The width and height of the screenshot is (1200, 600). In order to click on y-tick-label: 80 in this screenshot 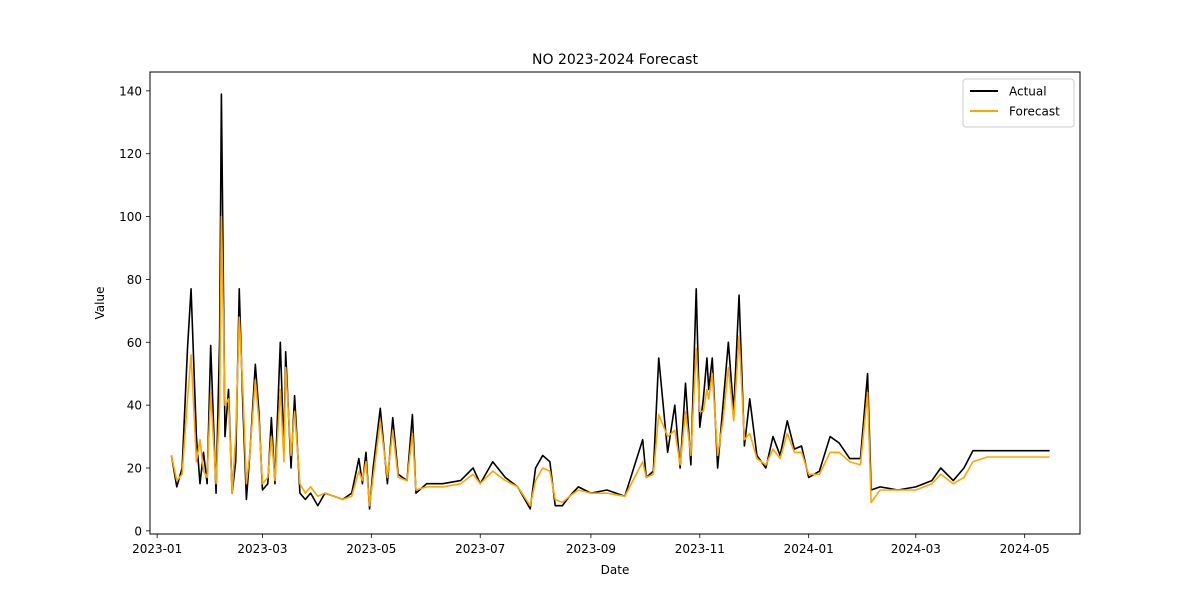, I will do `click(134, 280)`.